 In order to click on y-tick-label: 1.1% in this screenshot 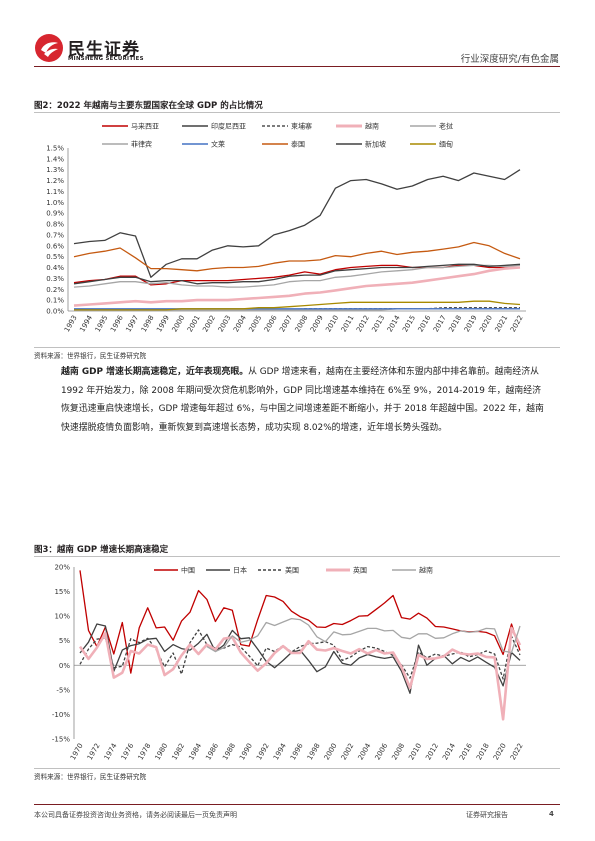, I will do `click(55, 192)`.